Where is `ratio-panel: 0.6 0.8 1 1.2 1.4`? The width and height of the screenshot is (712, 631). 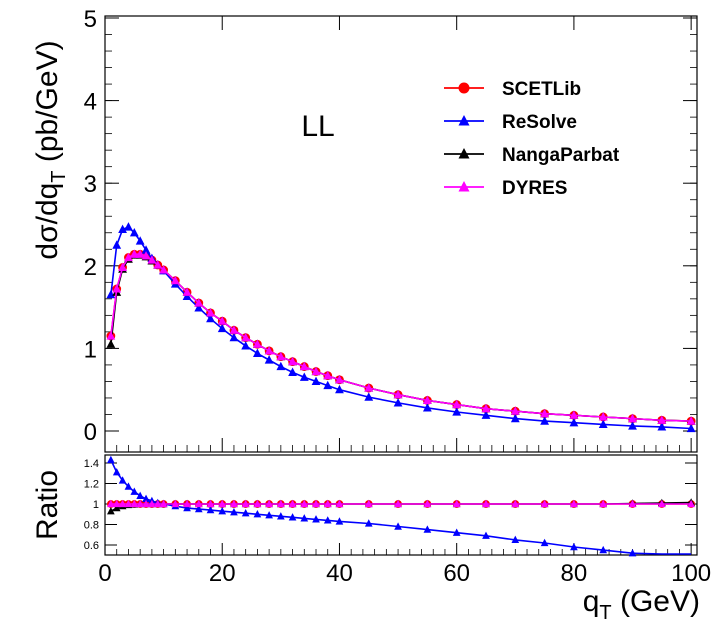 ratio-panel: 0.6 0.8 1 1.2 1.4 is located at coordinates (391, 505).